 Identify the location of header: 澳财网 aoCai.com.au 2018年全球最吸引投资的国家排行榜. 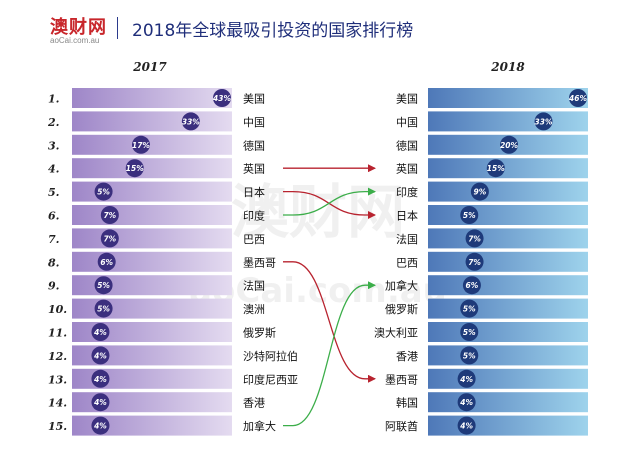
(320, 26).